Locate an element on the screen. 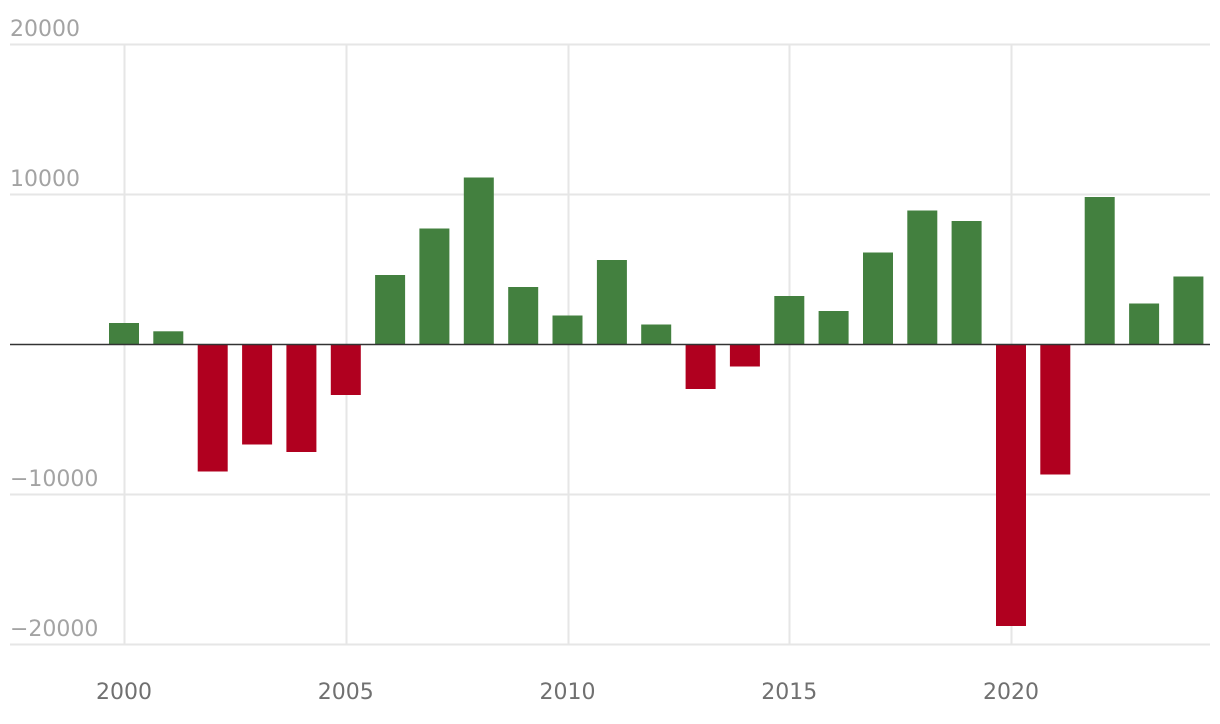 The width and height of the screenshot is (1220, 724). x-tick-label: 2005 is located at coordinates (346, 692).